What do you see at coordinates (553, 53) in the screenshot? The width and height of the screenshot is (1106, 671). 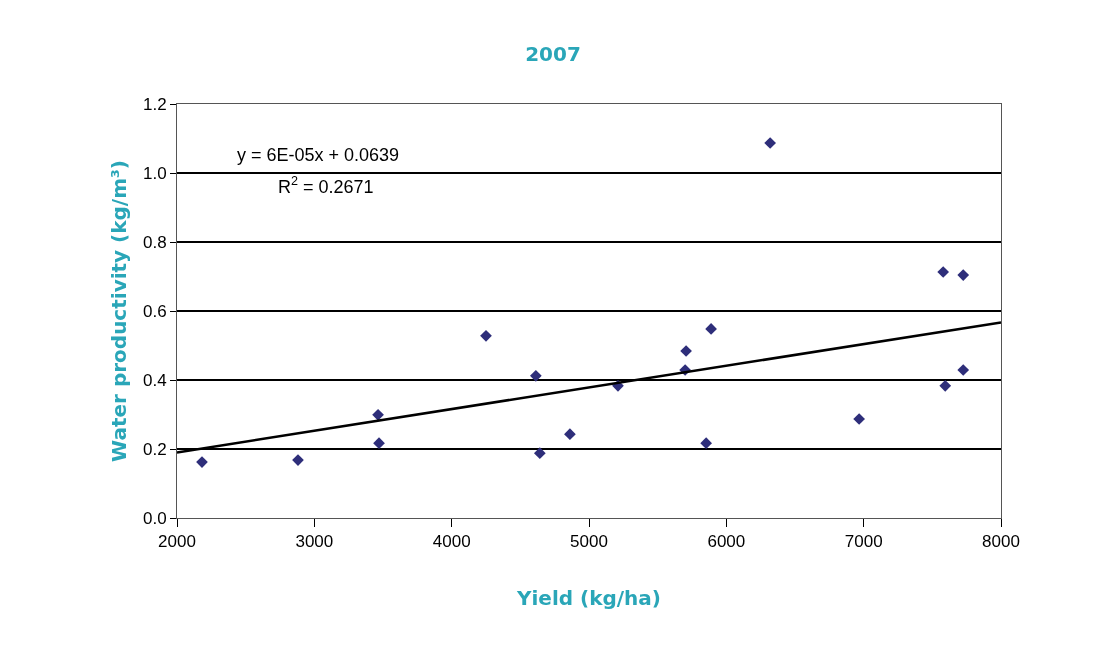 I see `chart-title: 2007` at bounding box center [553, 53].